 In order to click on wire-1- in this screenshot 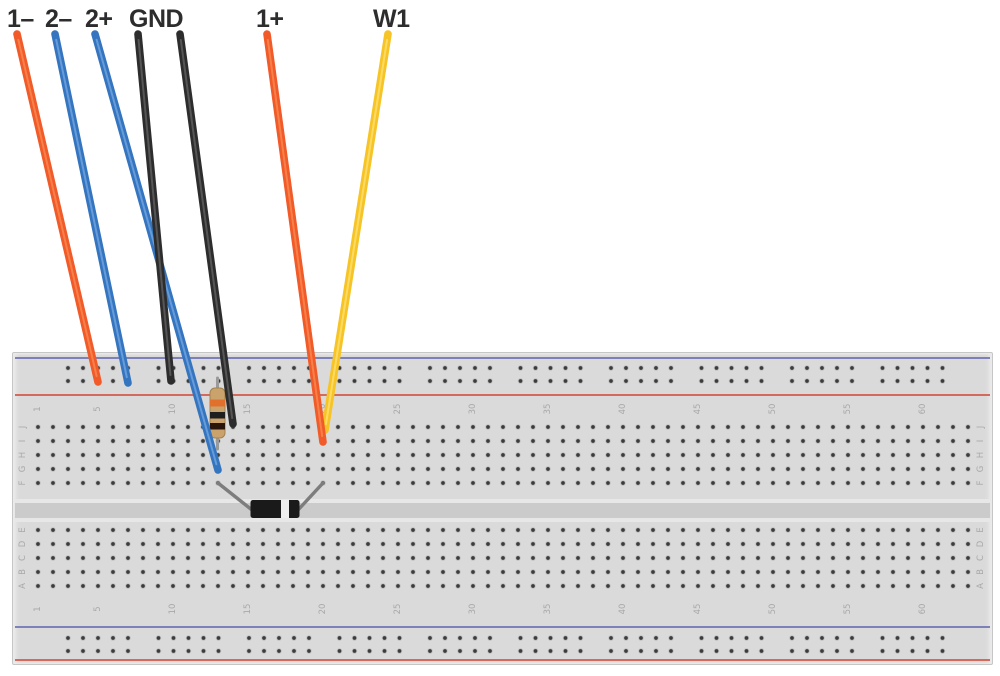, I will do `click(57, 208)`.